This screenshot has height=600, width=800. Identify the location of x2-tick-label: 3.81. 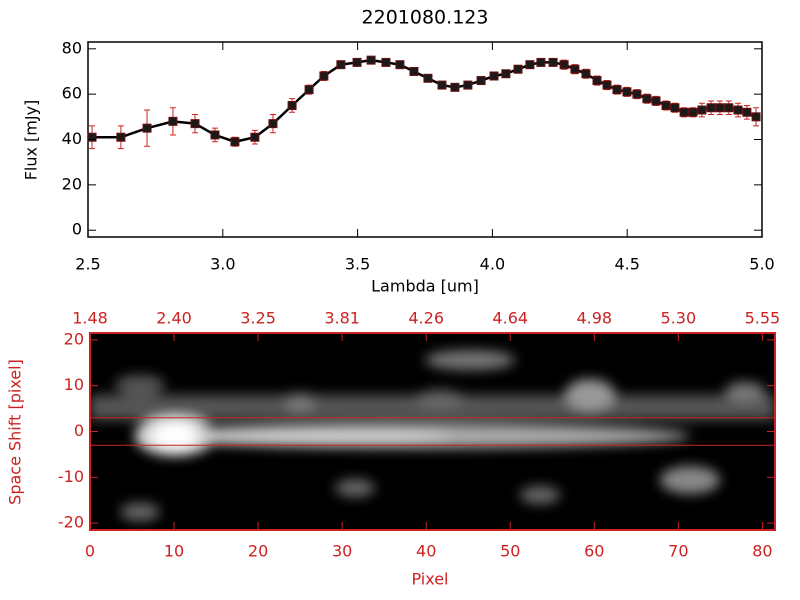
(342, 318).